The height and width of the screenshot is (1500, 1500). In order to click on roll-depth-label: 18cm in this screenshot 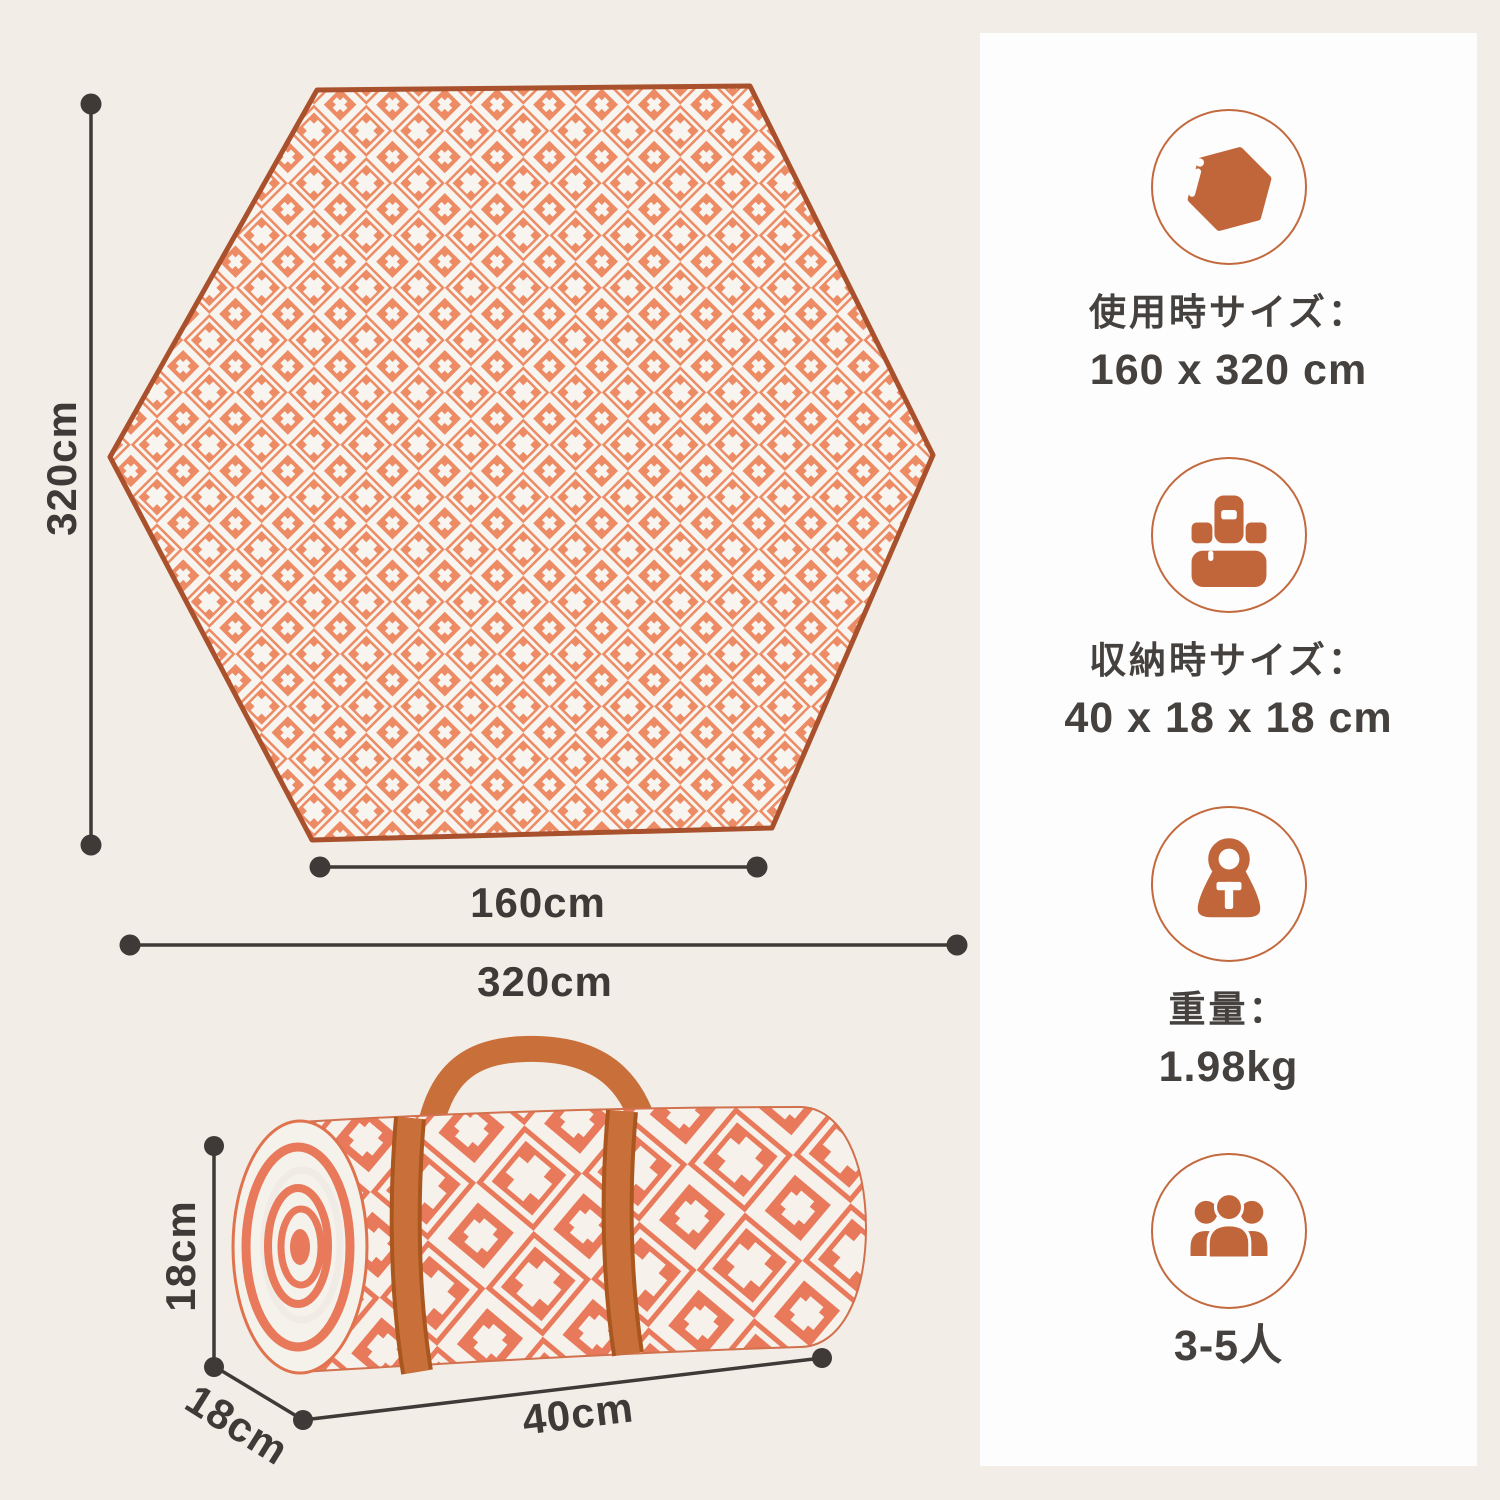, I will do `click(237, 1424)`.